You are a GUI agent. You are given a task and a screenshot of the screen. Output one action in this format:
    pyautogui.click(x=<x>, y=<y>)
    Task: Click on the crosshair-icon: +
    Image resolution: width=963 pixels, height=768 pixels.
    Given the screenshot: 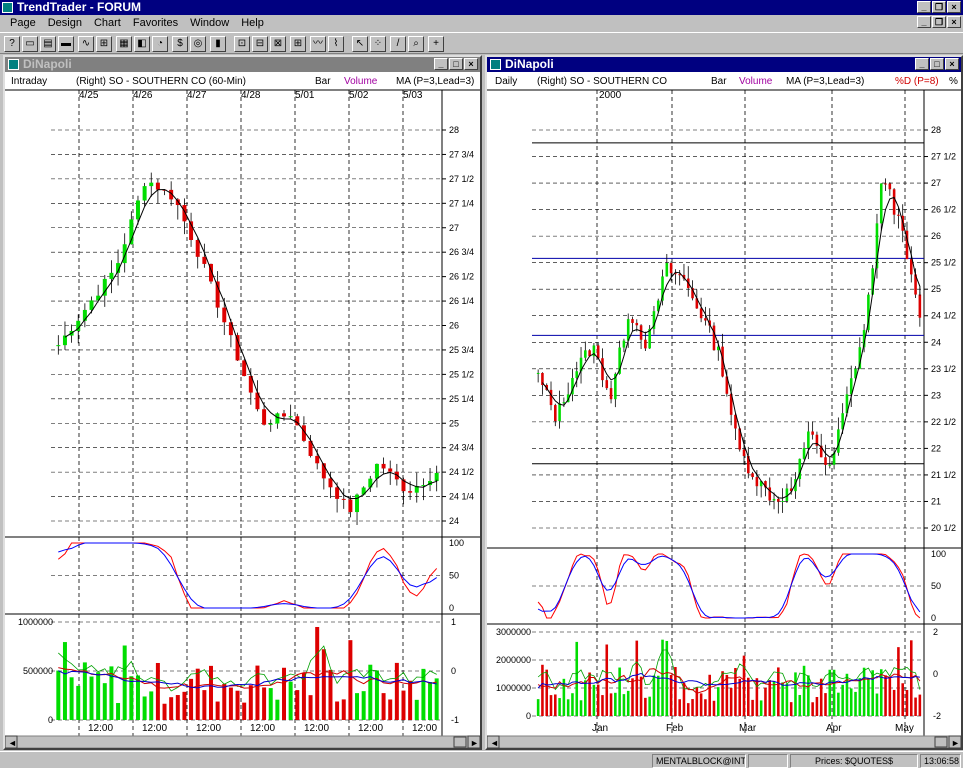 What is the action you would take?
    pyautogui.click(x=436, y=44)
    